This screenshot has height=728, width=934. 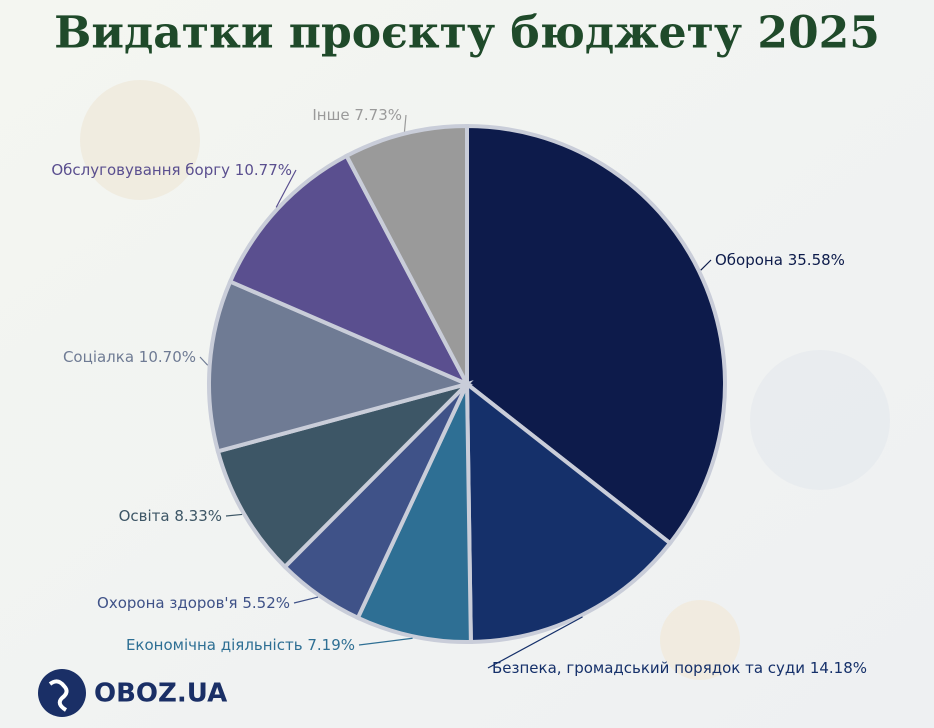 What do you see at coordinates (378, 115) in the screenshot?
I see `slice-value: 7.73%` at bounding box center [378, 115].